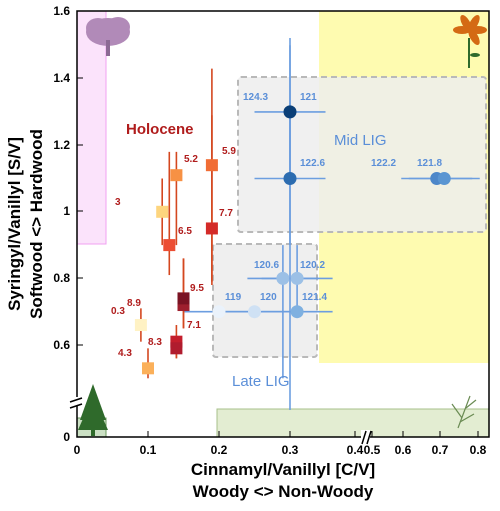 The height and width of the screenshot is (511, 500). Describe the element at coordinates (197, 288) in the screenshot. I see `holocene-point-label: 9.5` at that location.